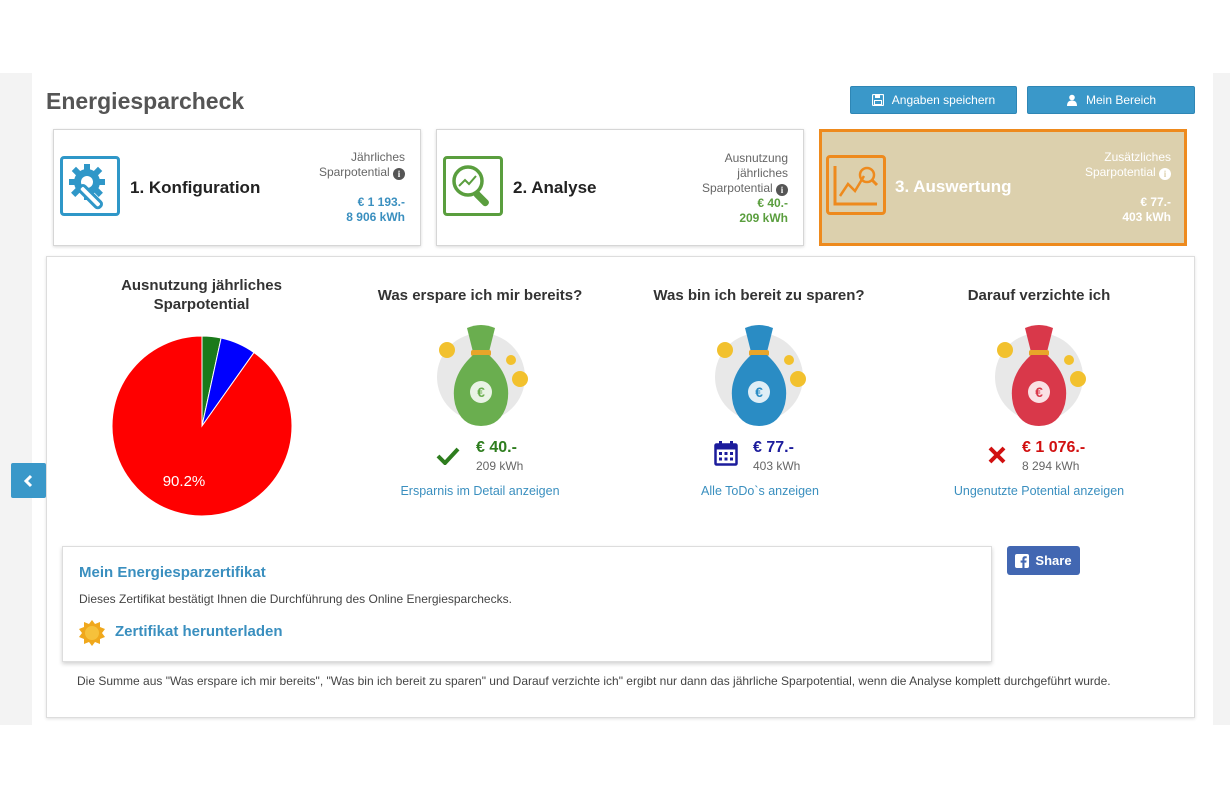 The image size is (1230, 800). What do you see at coordinates (1071, 100) in the screenshot?
I see `user-icon` at bounding box center [1071, 100].